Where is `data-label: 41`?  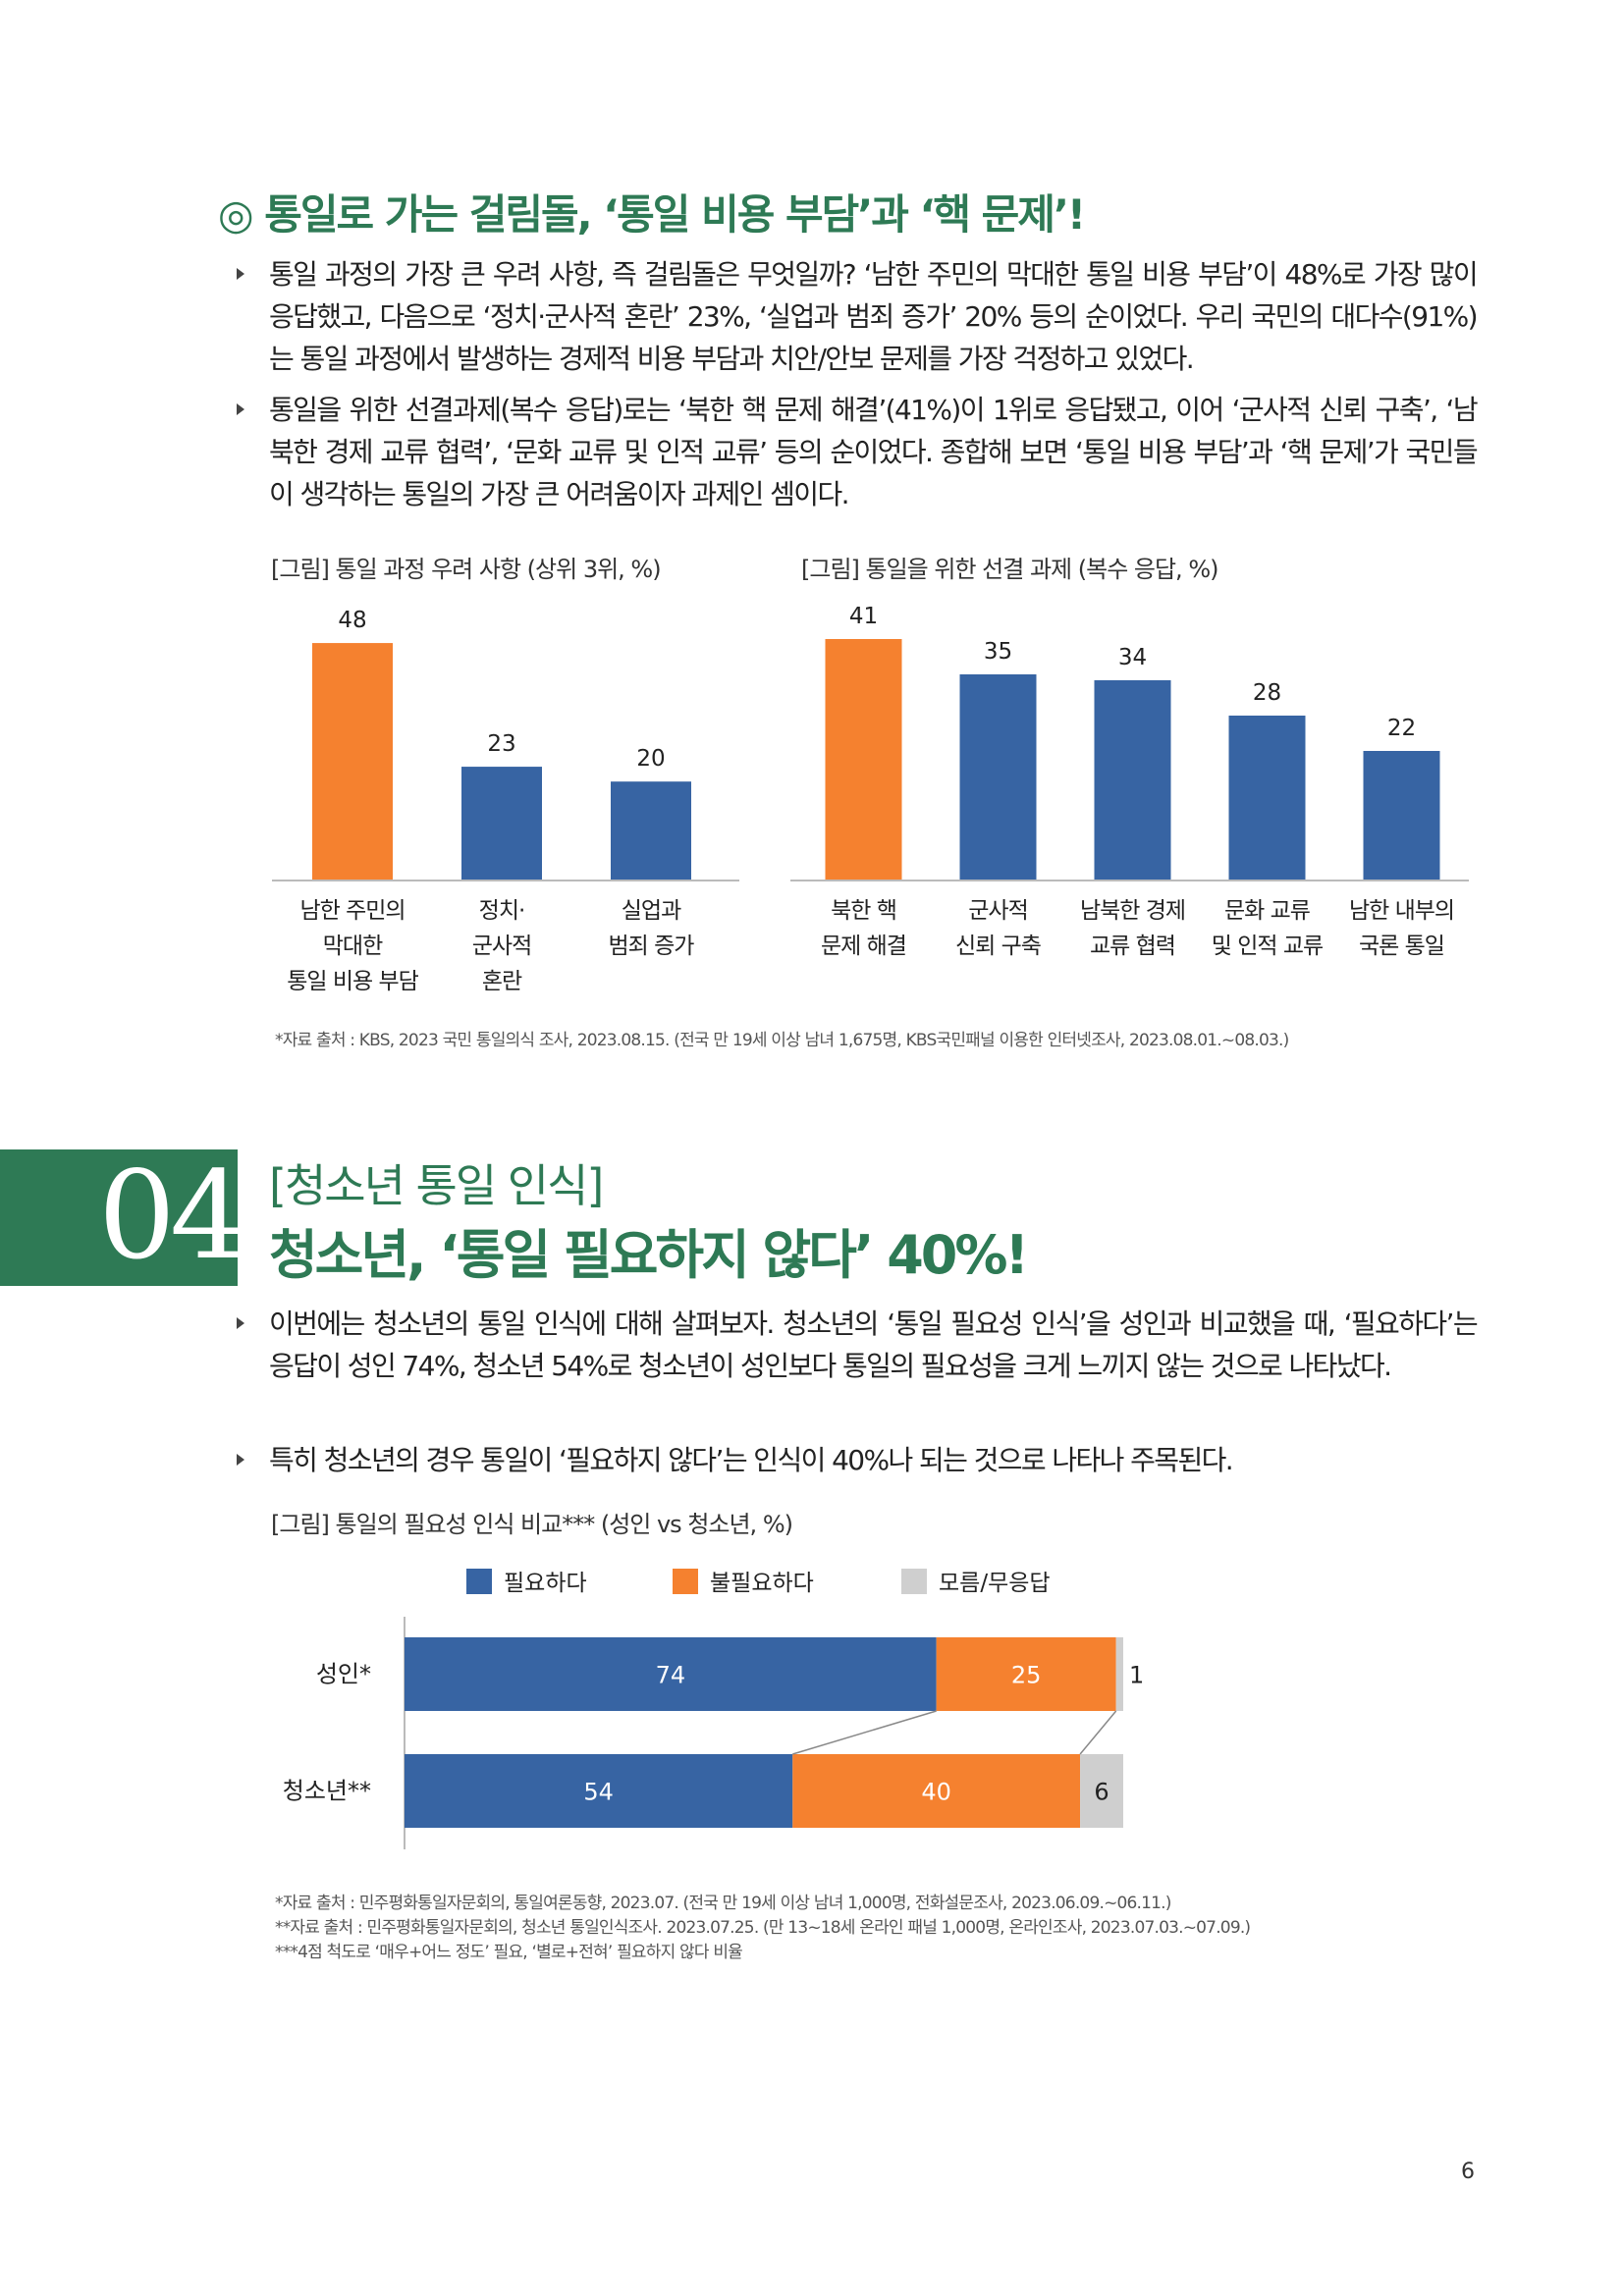
data-label: 41 is located at coordinates (863, 616).